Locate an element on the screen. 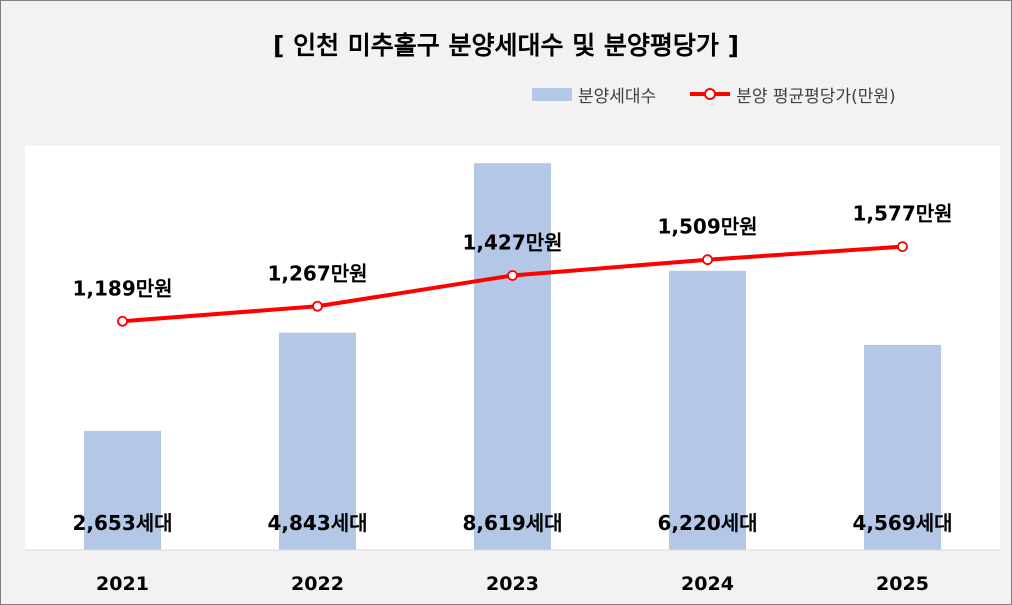 The image size is (1012, 605). price-point-2021 is located at coordinates (122, 321).